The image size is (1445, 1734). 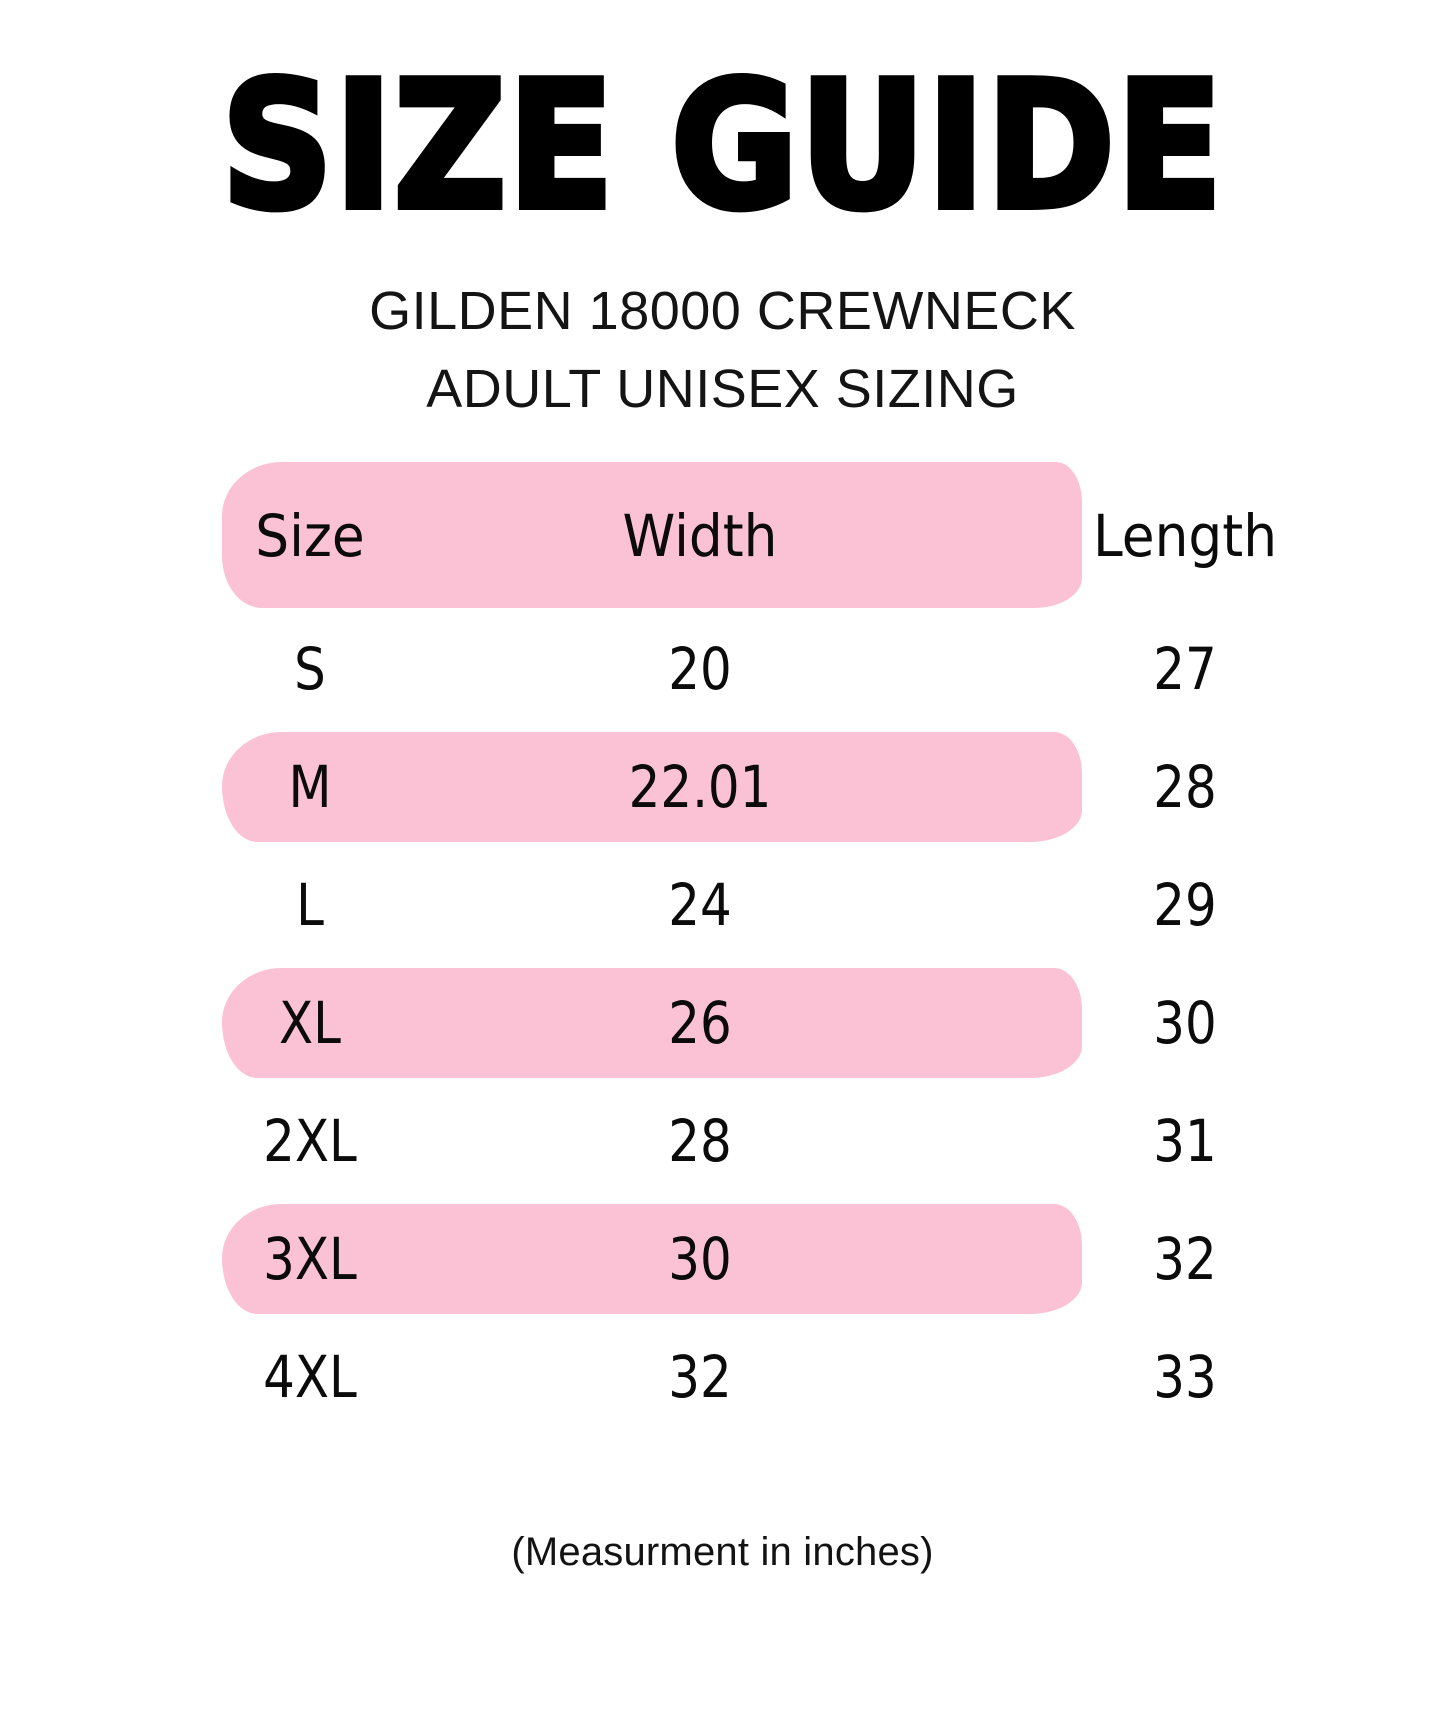 What do you see at coordinates (310, 905) in the screenshot?
I see `cell-size: L` at bounding box center [310, 905].